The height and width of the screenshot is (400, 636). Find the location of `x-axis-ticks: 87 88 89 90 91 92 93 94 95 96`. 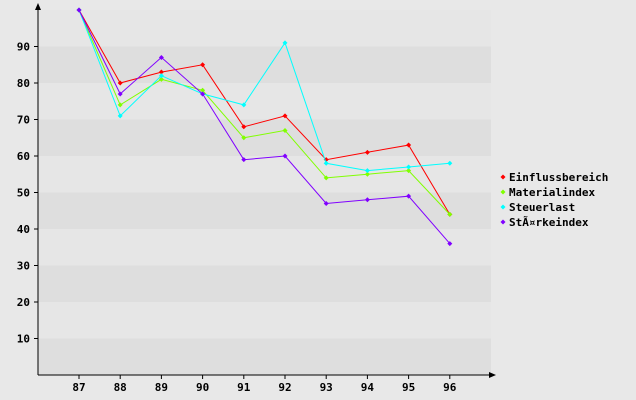

x-axis-ticks: 87 88 89 90 91 92 93 94 95 96 is located at coordinates (264, 384).